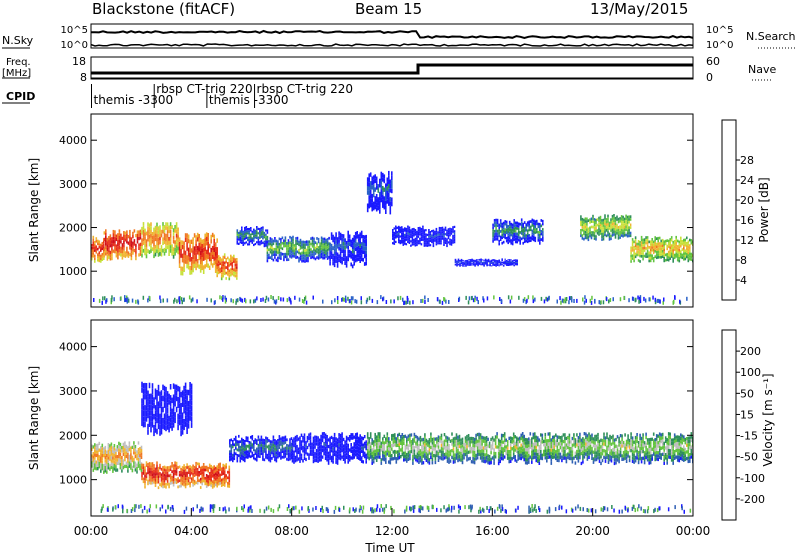 Image resolution: width=800 pixels, height=554 pixels. What do you see at coordinates (305, 89) in the screenshot?
I see `cpid-entry: rbsp CT-trig 220` at bounding box center [305, 89].